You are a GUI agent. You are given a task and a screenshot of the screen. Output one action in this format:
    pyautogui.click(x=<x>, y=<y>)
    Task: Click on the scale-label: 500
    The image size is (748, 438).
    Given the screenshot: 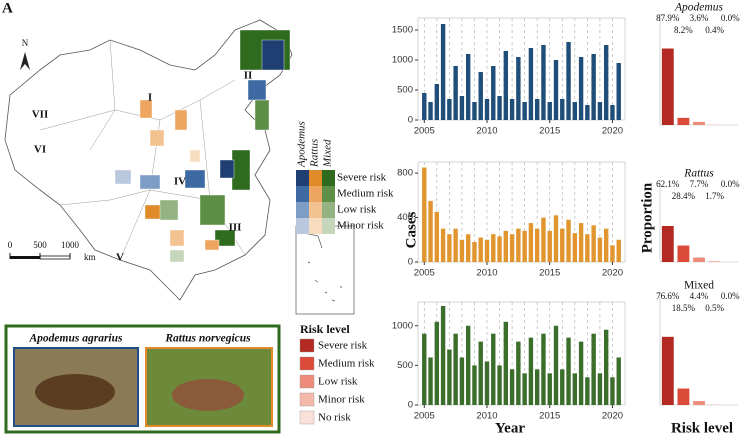 What is the action you would take?
    pyautogui.click(x=40, y=245)
    